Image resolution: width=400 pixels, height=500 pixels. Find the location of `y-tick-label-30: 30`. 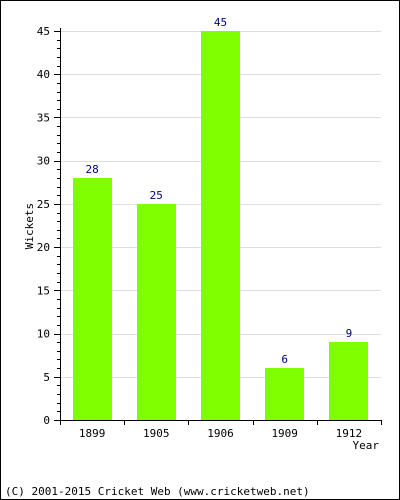

y-tick-label-30: 30 is located at coordinates (43, 161).